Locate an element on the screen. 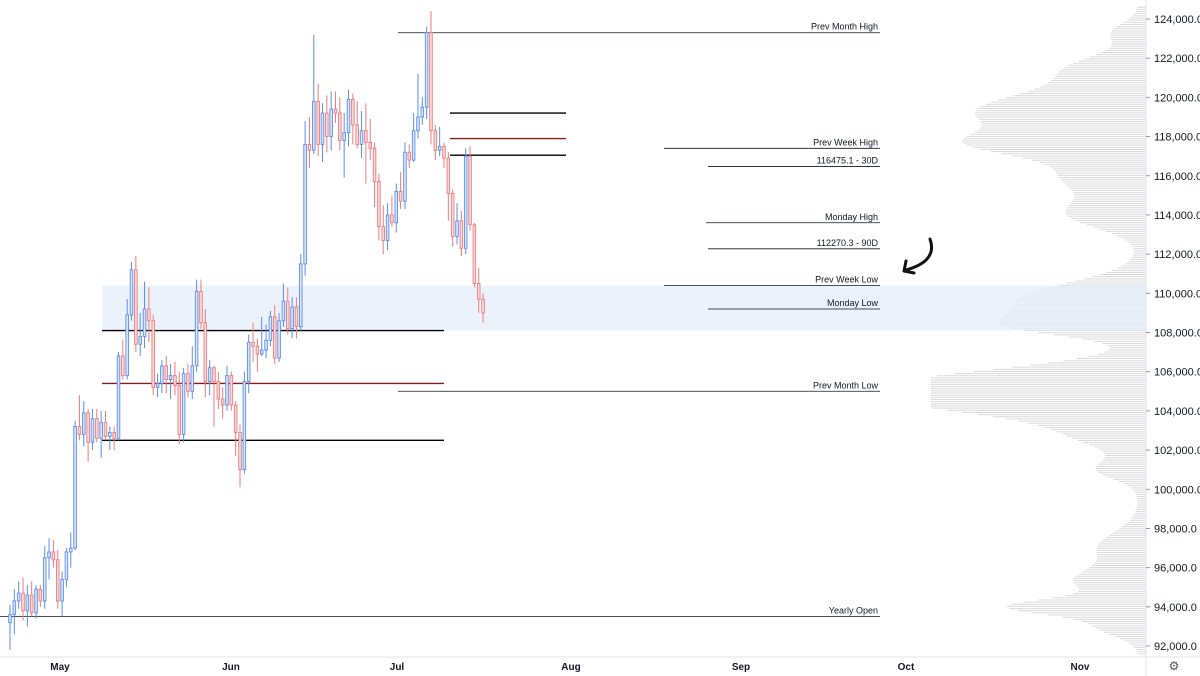 The height and width of the screenshot is (676, 1200). settings-gear-icon: ⚙ is located at coordinates (1174, 666).